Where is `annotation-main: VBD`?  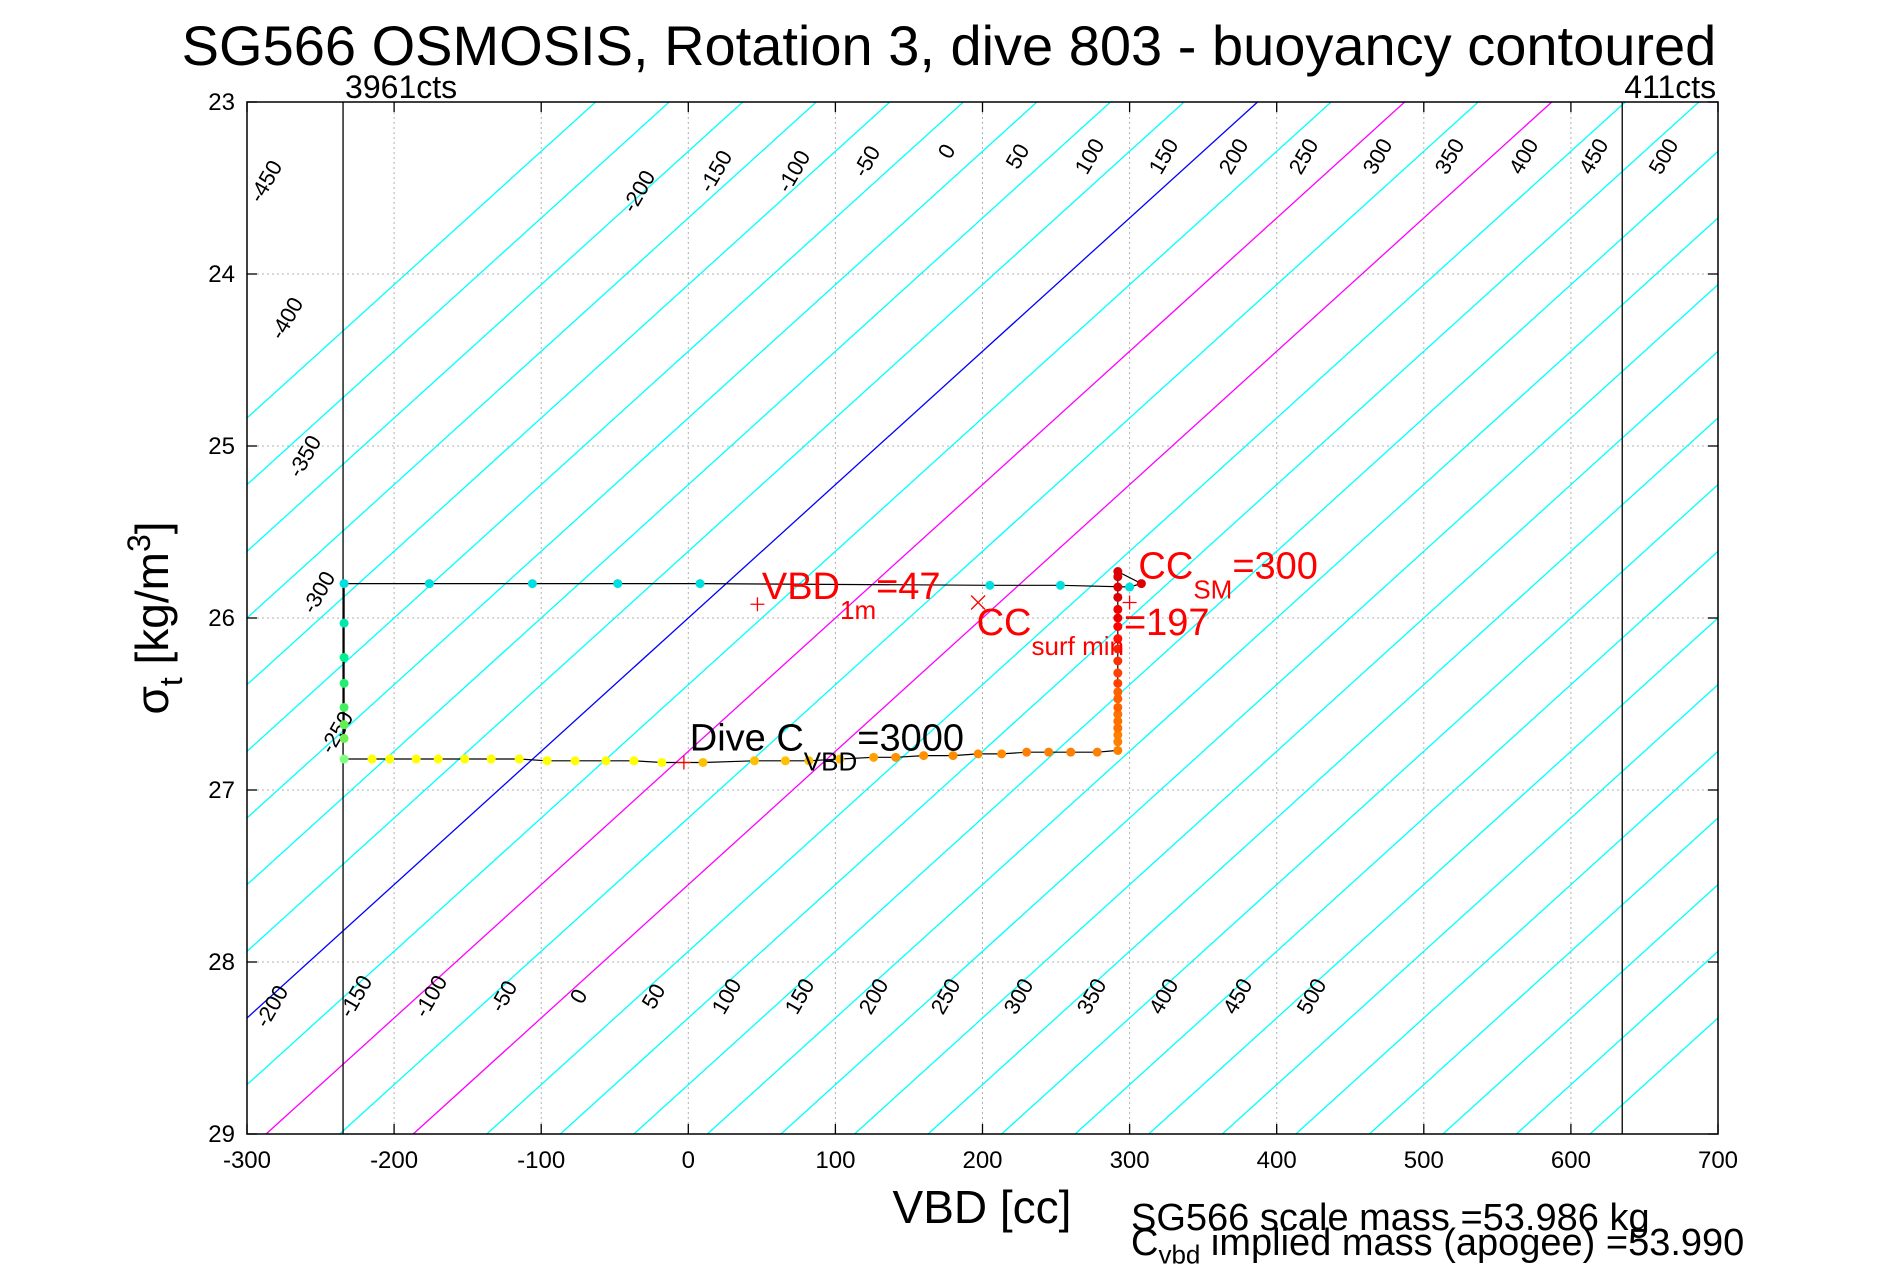
annotation-main: VBD is located at coordinates (801, 587).